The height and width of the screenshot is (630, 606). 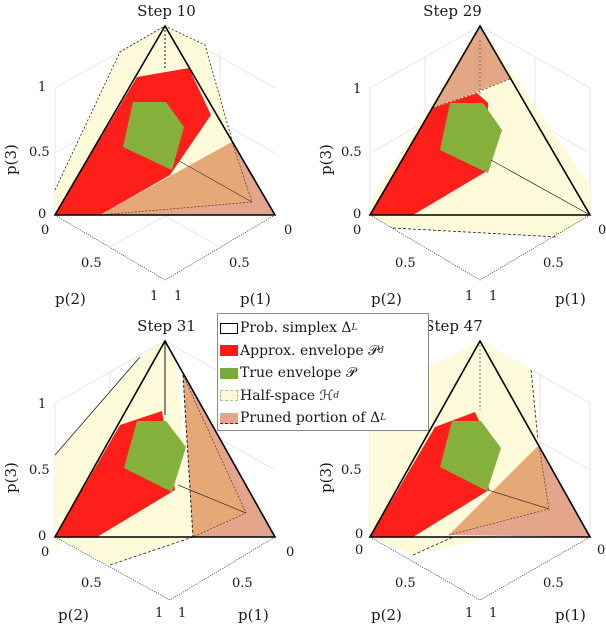 I want to click on axes-lines, so click(x=165, y=247).